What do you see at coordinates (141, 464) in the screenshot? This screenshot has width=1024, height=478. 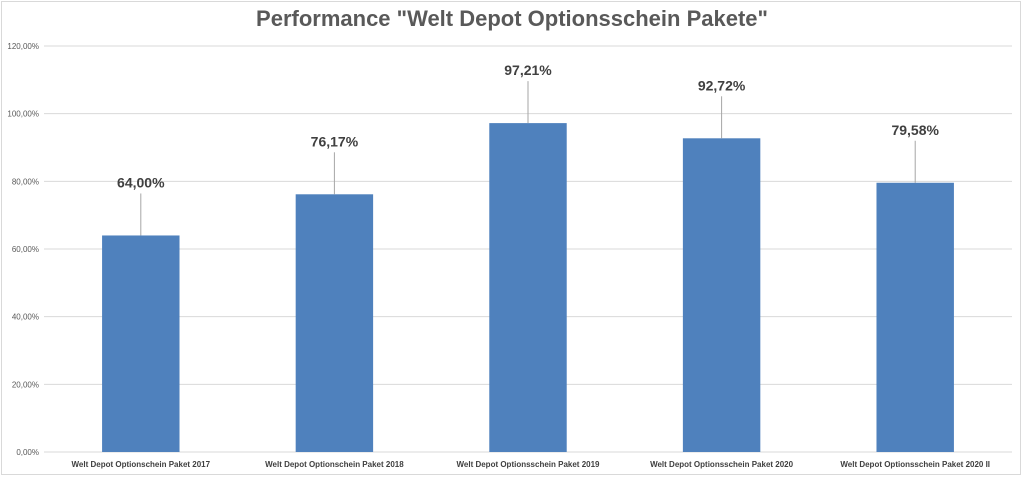 I see `x-category-label: Welt Depot Optionschein Paket 2017` at bounding box center [141, 464].